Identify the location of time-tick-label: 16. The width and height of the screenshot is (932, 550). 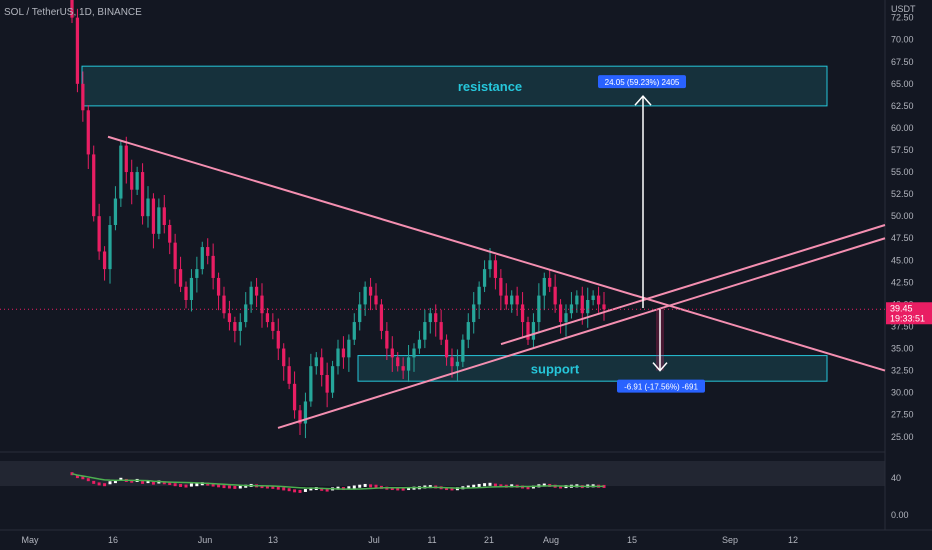
(113, 540).